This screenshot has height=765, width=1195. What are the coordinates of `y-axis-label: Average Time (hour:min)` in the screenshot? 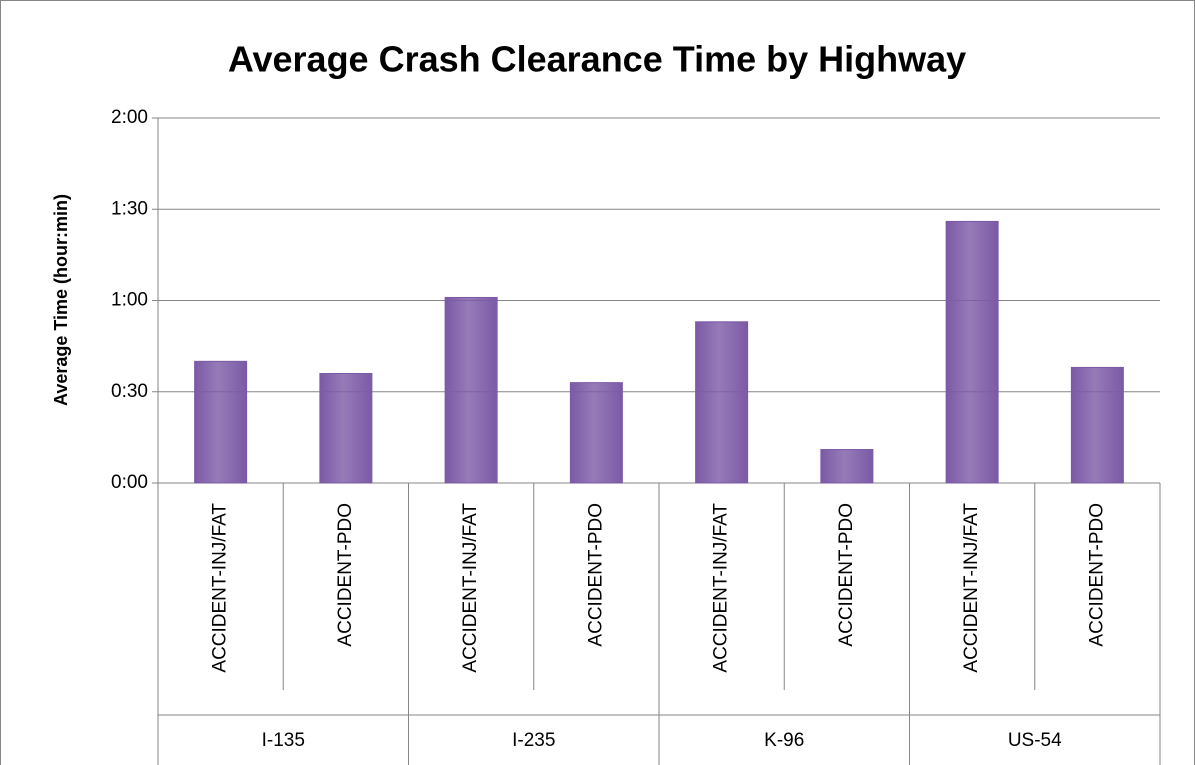 It's located at (61, 300).